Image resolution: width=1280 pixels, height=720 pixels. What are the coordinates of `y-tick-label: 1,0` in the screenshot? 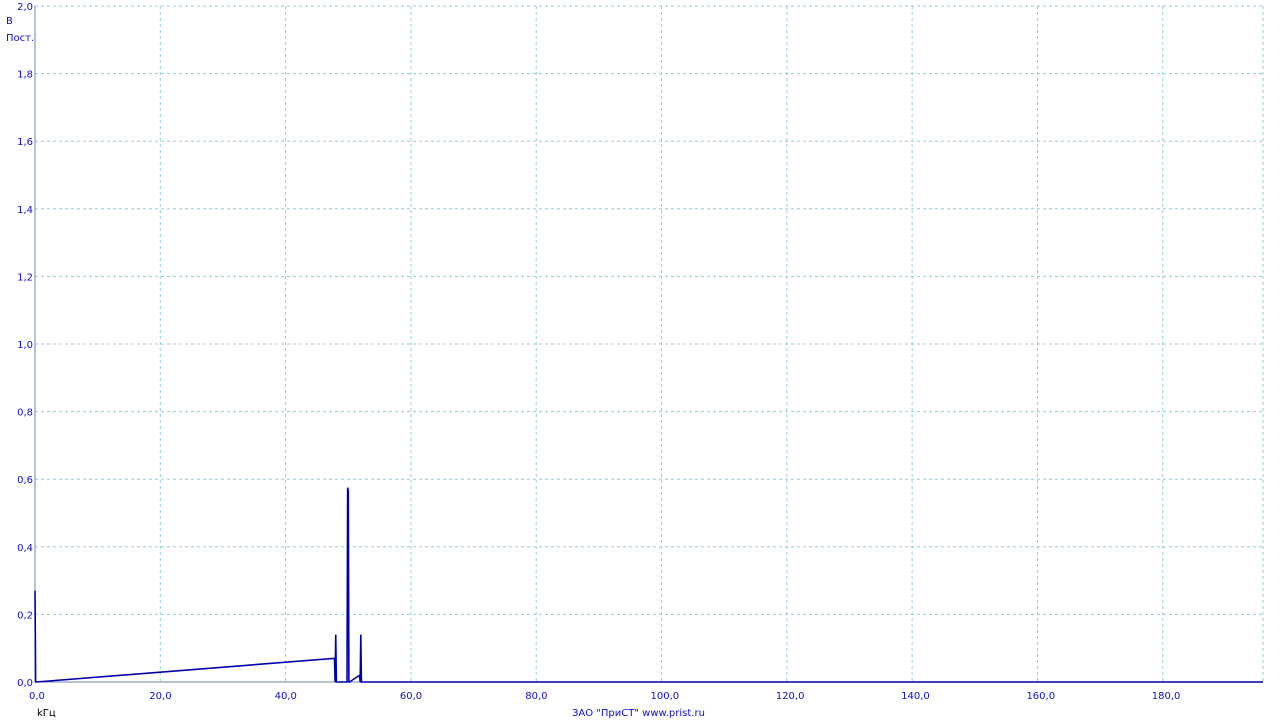 It's located at (25, 345).